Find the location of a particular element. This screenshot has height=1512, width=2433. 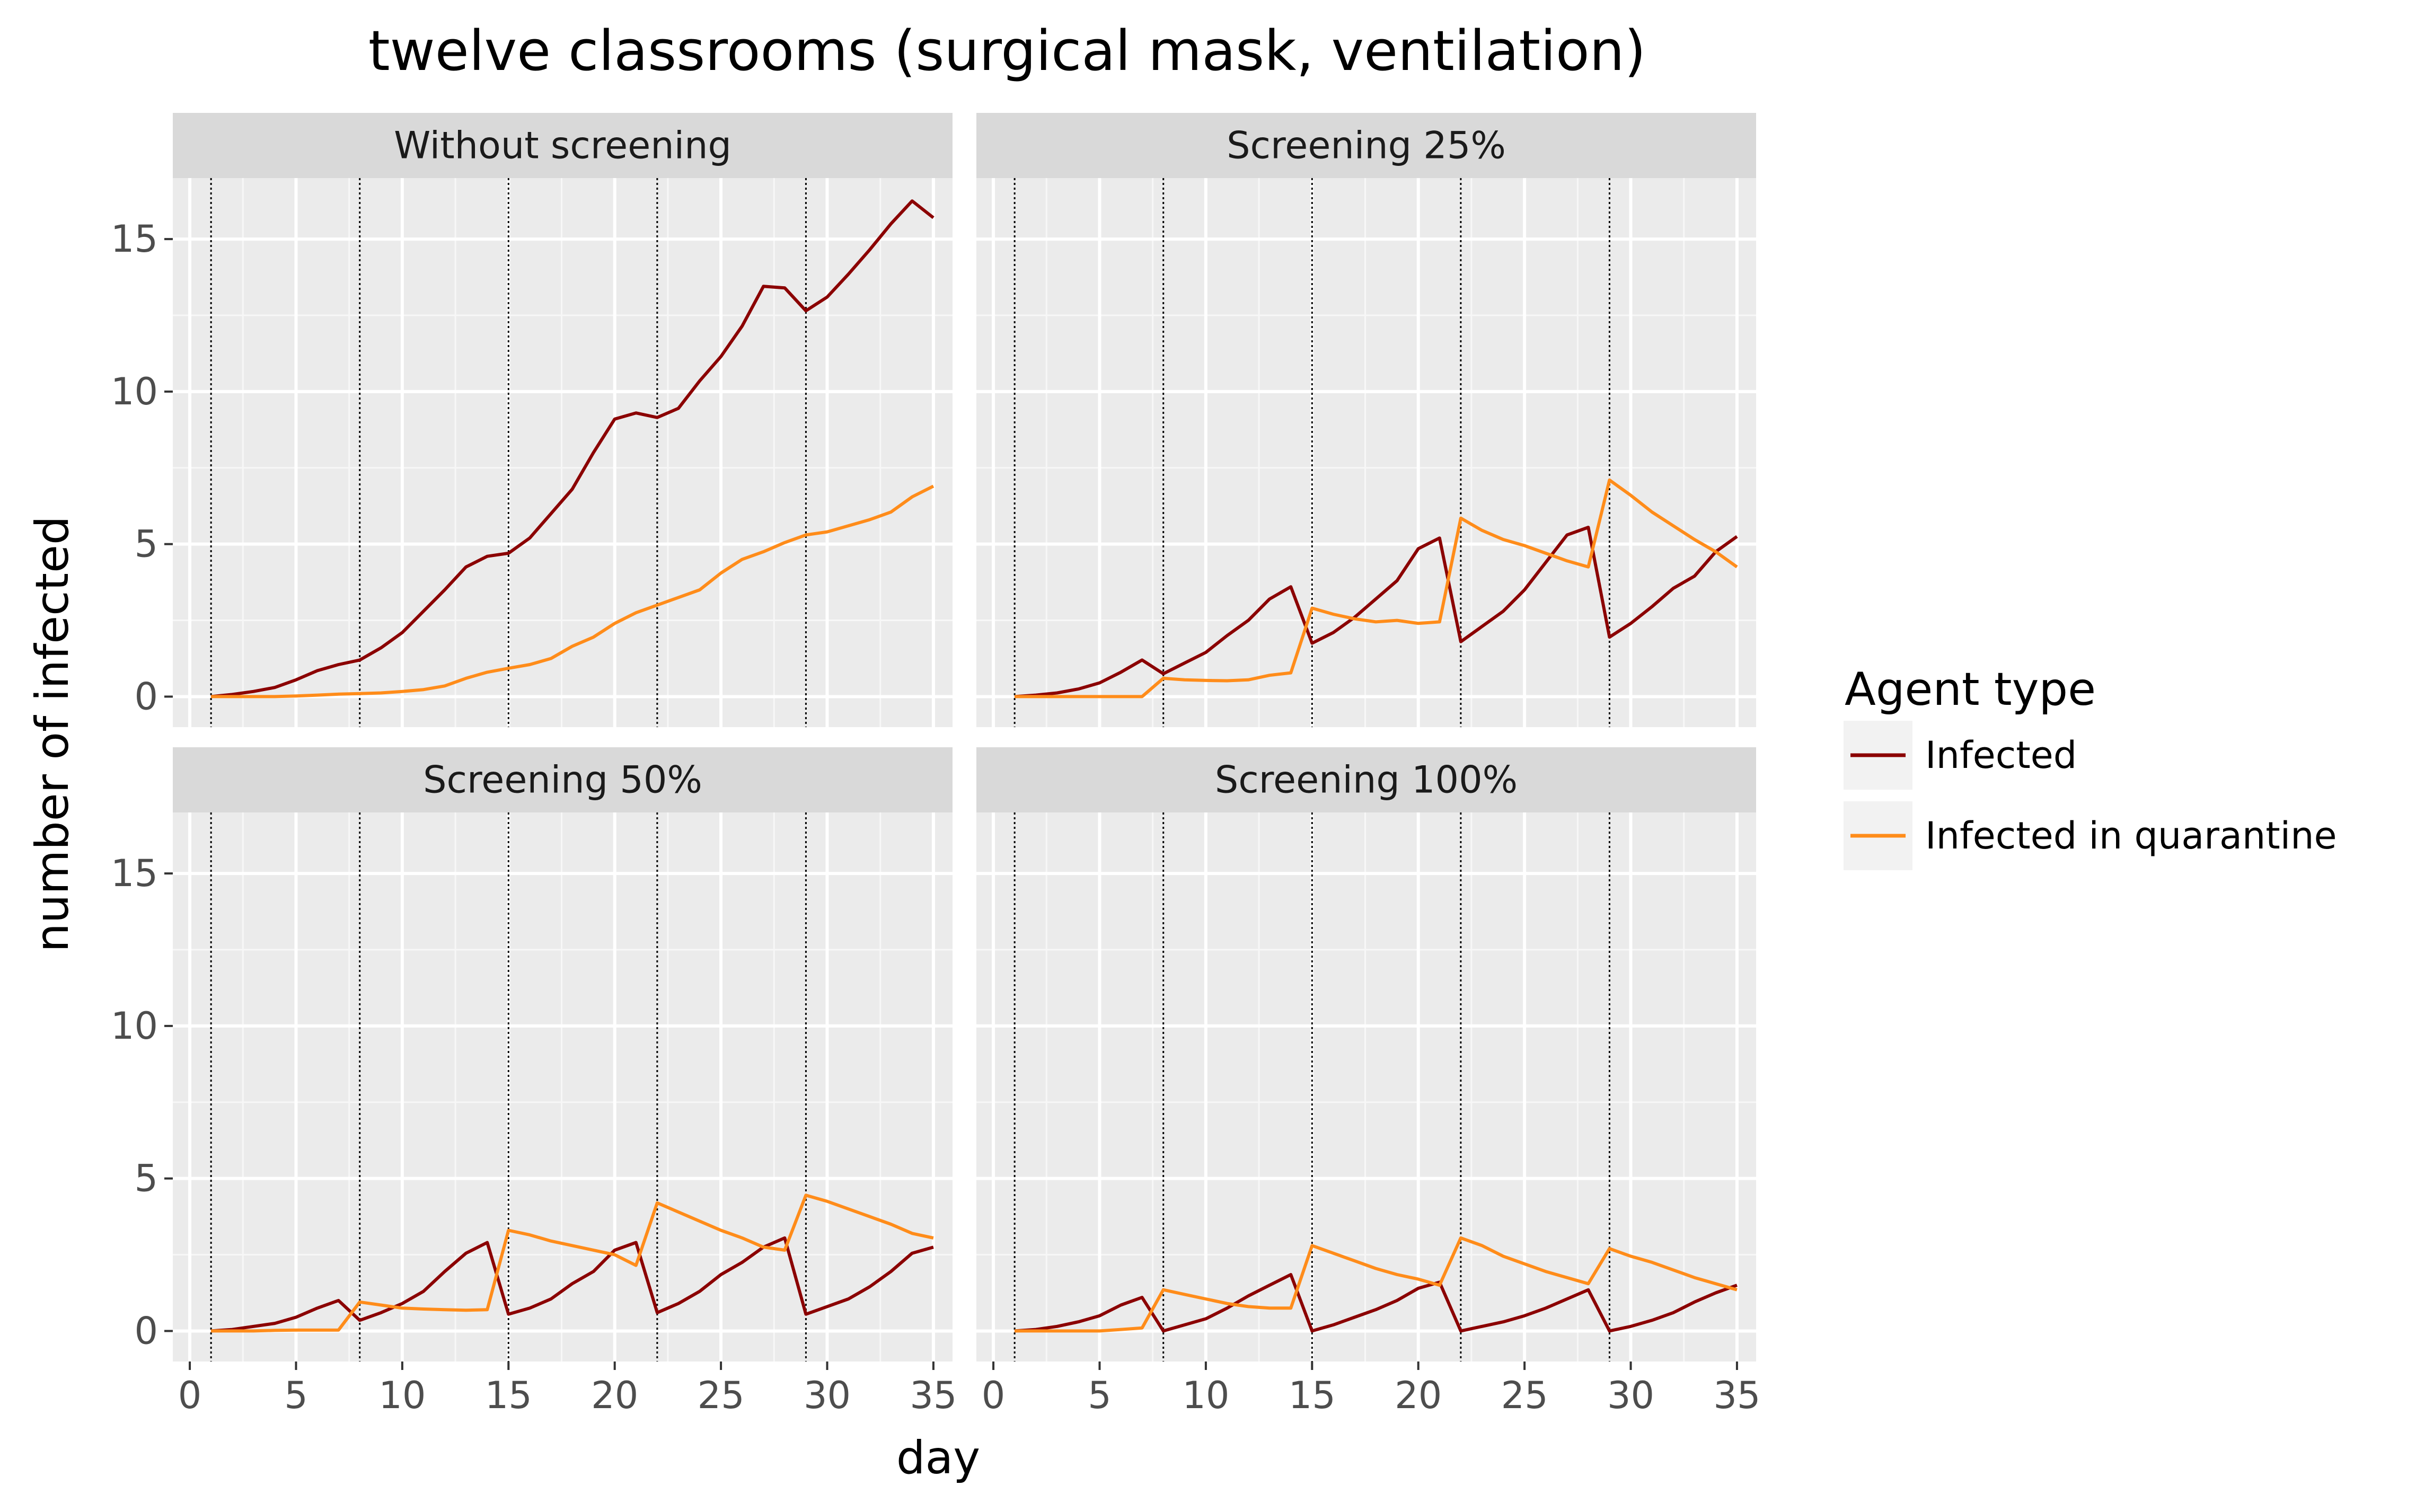

y-axis-label: number of infected is located at coordinates (52, 734).